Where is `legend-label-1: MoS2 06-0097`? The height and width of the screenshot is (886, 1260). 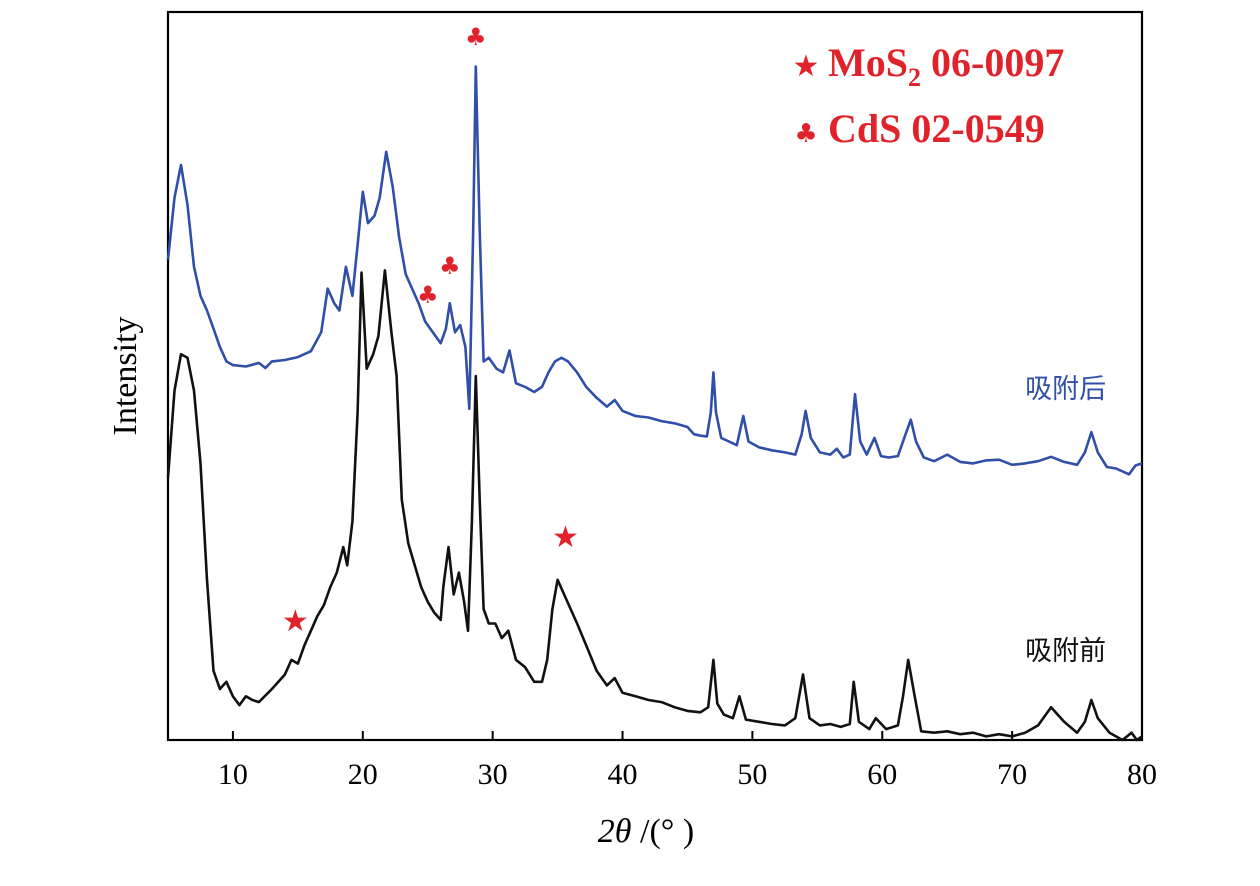
legend-label-1: MoS2 06-0097 is located at coordinates (946, 66).